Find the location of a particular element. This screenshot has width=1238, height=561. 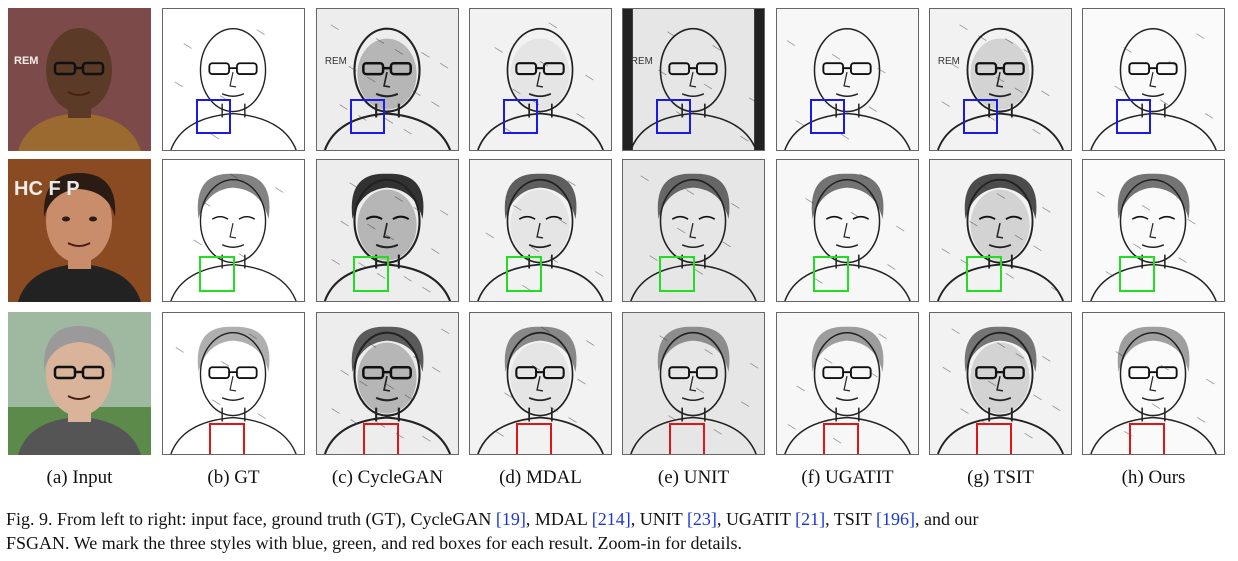

row-3-tsit-image is located at coordinates (1000, 383).